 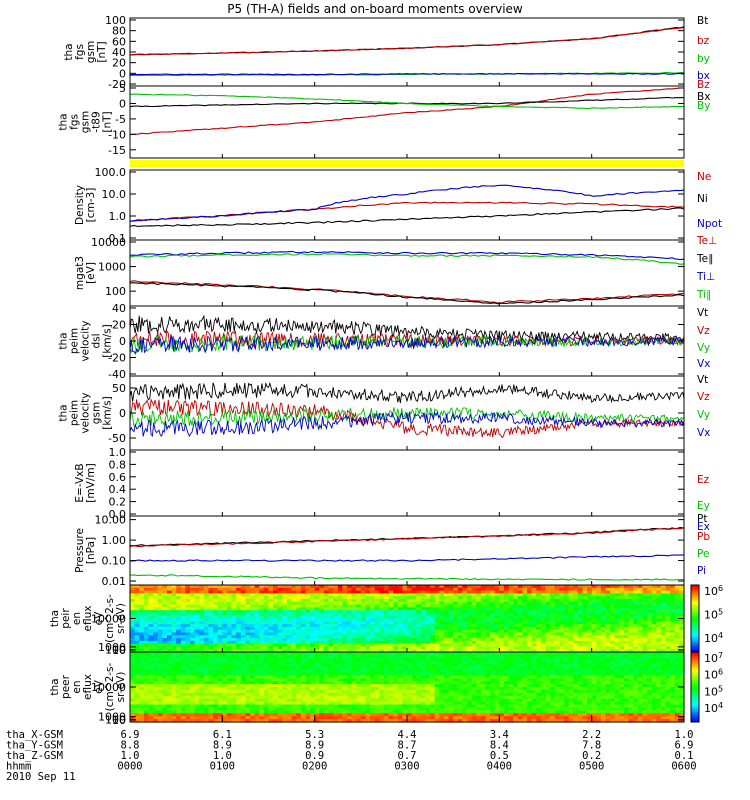 I want to click on y-tick-label: 0.1, so click(x=118, y=238).